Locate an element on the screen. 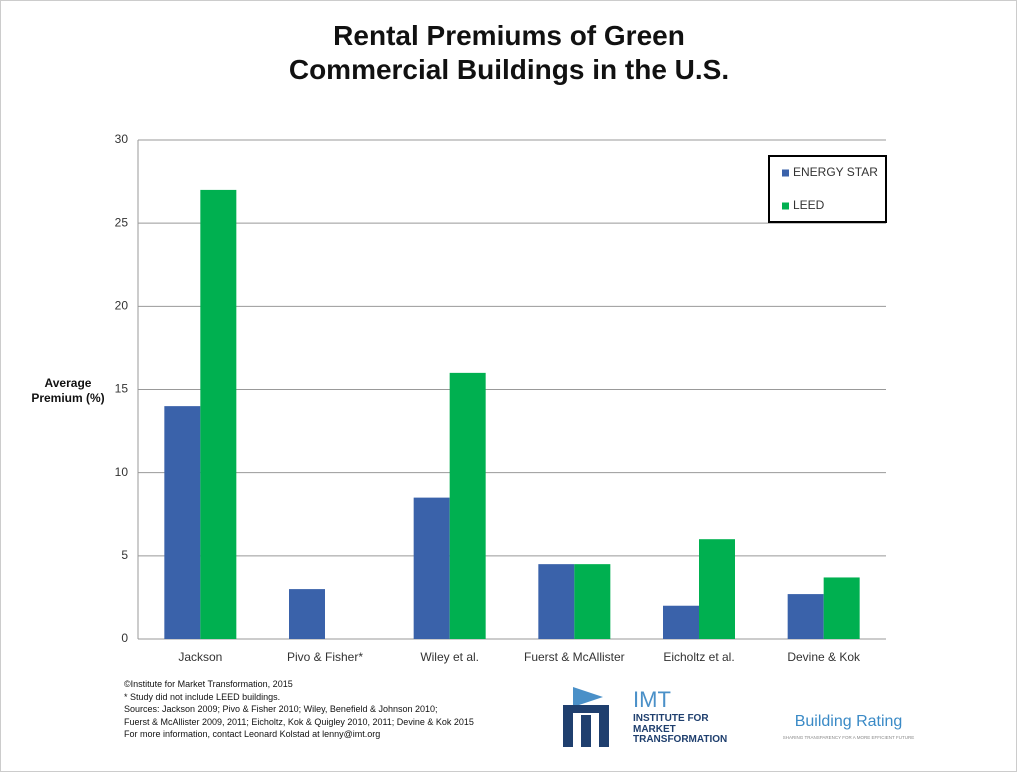 The height and width of the screenshot is (772, 1017). x-tick-label: Devine & Kok is located at coordinates (824, 657).